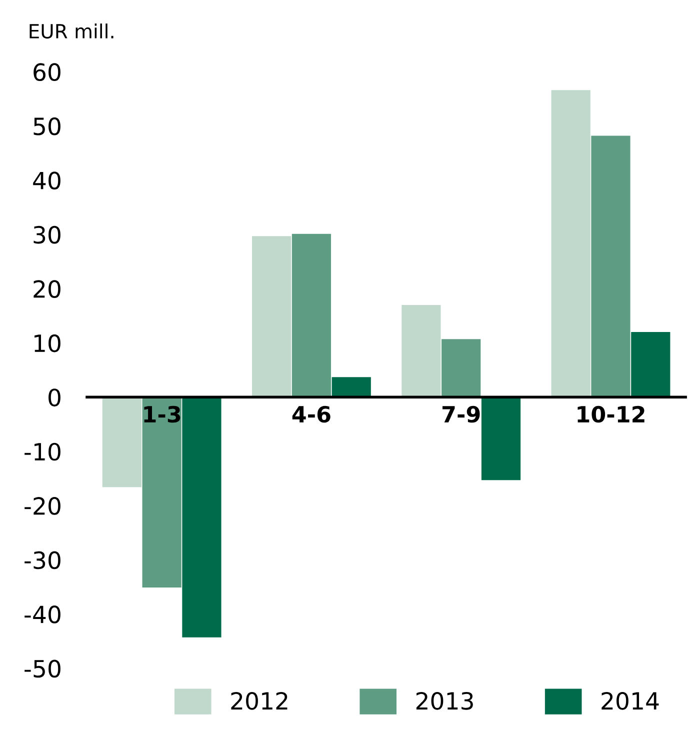 Image resolution: width=696 pixels, height=732 pixels. What do you see at coordinates (42, 669) in the screenshot?
I see `y-tick-label: -50` at bounding box center [42, 669].